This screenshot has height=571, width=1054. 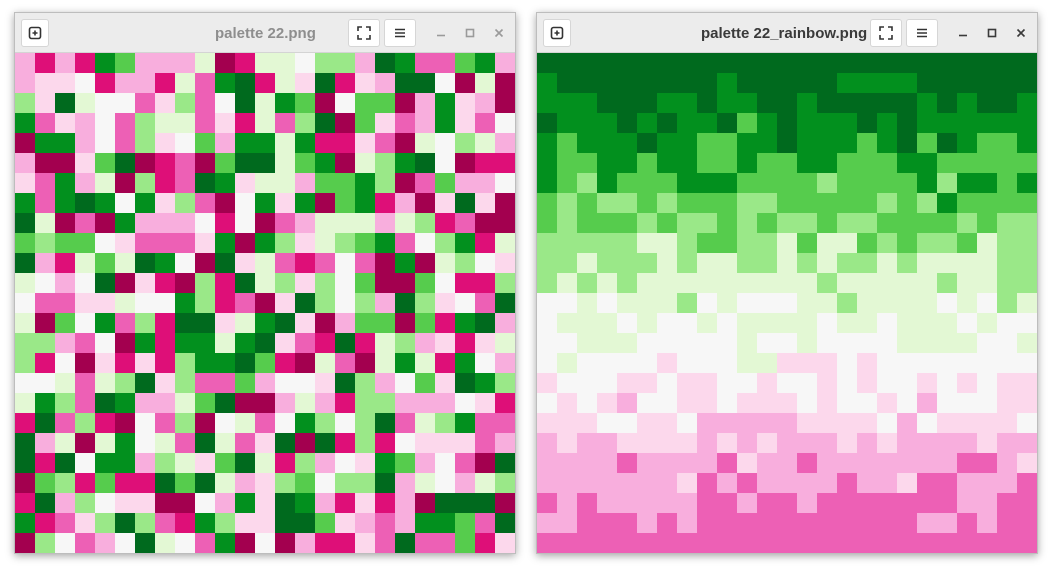 What do you see at coordinates (784, 33) in the screenshot?
I see `window-title: palette 22_rainbow.png` at bounding box center [784, 33].